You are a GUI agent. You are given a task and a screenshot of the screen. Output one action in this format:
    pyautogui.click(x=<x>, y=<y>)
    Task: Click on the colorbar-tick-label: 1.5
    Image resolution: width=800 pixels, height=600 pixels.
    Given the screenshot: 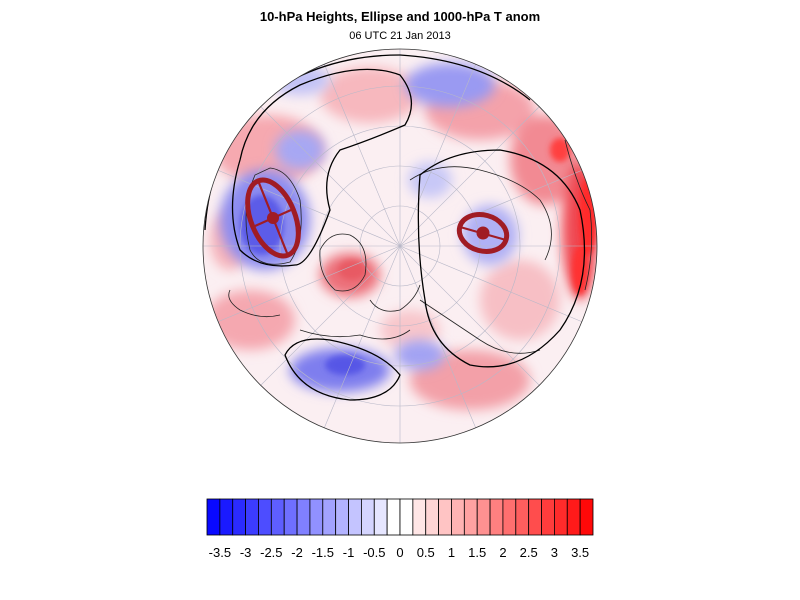 What is the action you would take?
    pyautogui.click(x=477, y=552)
    